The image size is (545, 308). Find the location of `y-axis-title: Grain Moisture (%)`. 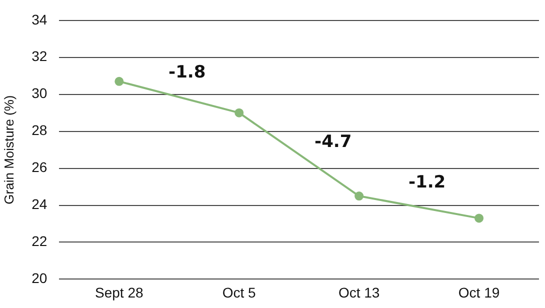

y-axis-title: Grain Moisture (%) is located at coordinates (8, 149).